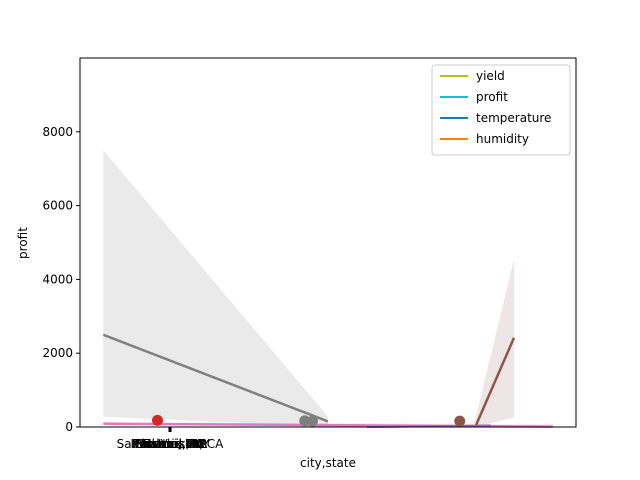 The image size is (640, 480). I want to click on legend-label: yield, so click(490, 76).